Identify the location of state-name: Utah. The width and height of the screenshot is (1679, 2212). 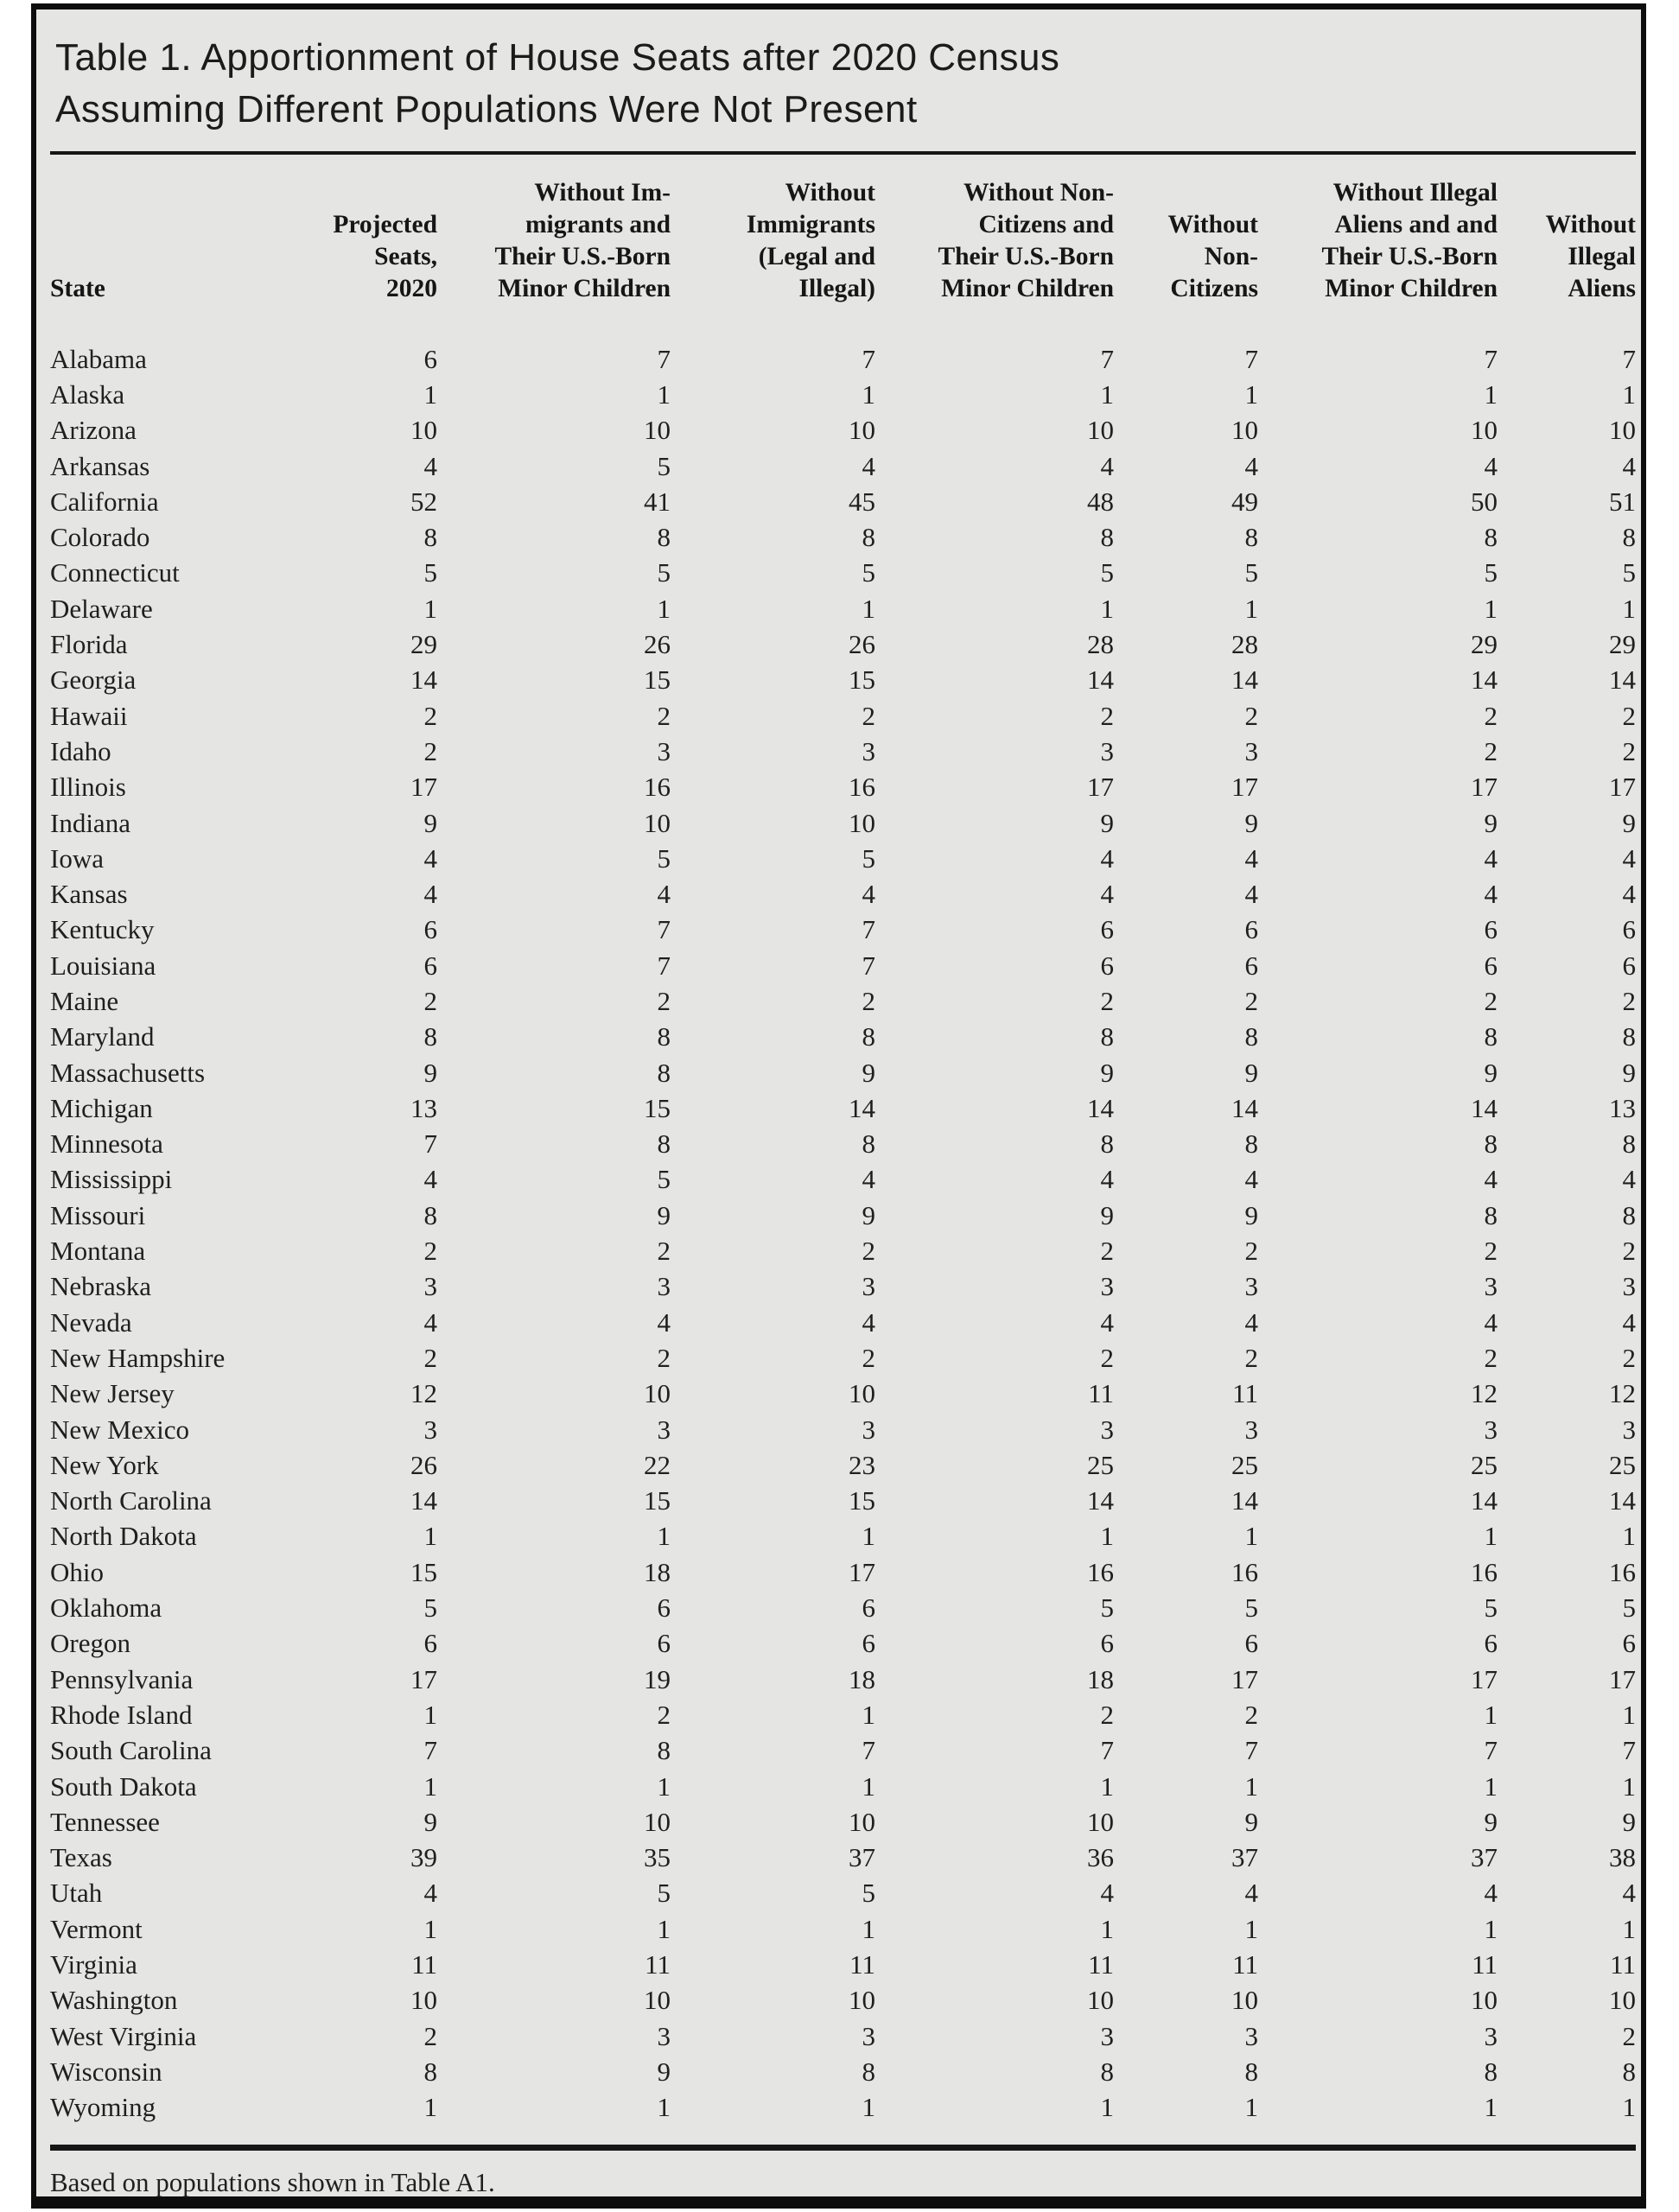
(76, 1893).